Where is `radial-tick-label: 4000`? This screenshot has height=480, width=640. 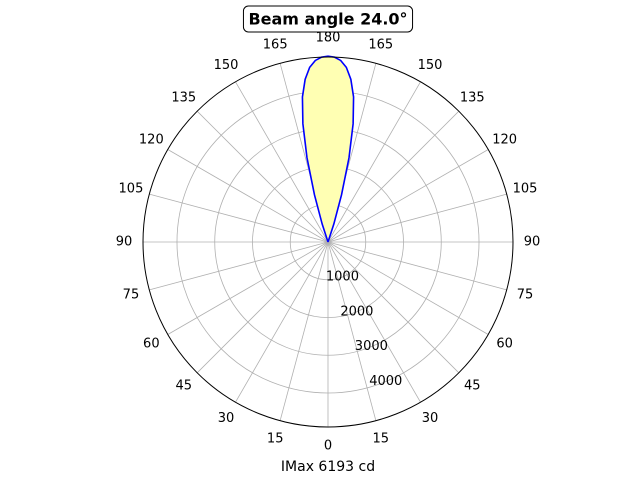
radial-tick-label: 4000 is located at coordinates (385, 381).